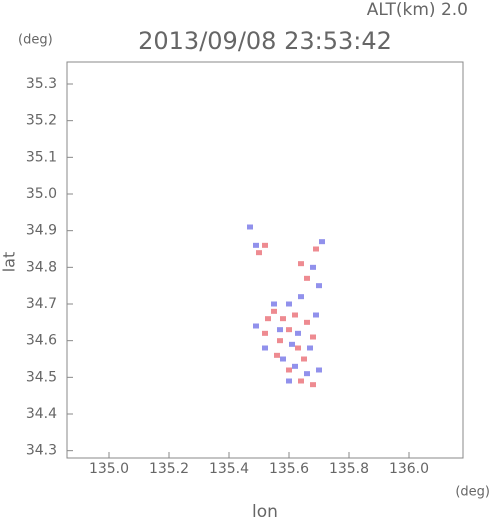 This screenshot has height=521, width=491. I want to click on altitude-label: ALT(km) 2.0, so click(417, 10).